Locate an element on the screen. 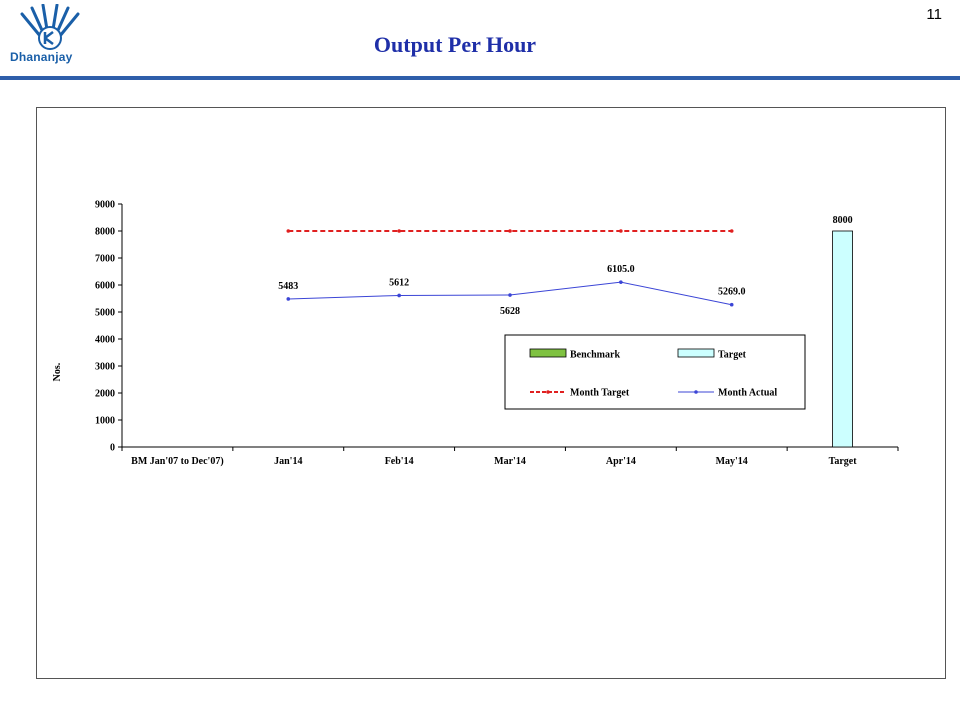 Image resolution: width=960 pixels, height=720 pixels. y-tick-label: 3000 is located at coordinates (105, 367).